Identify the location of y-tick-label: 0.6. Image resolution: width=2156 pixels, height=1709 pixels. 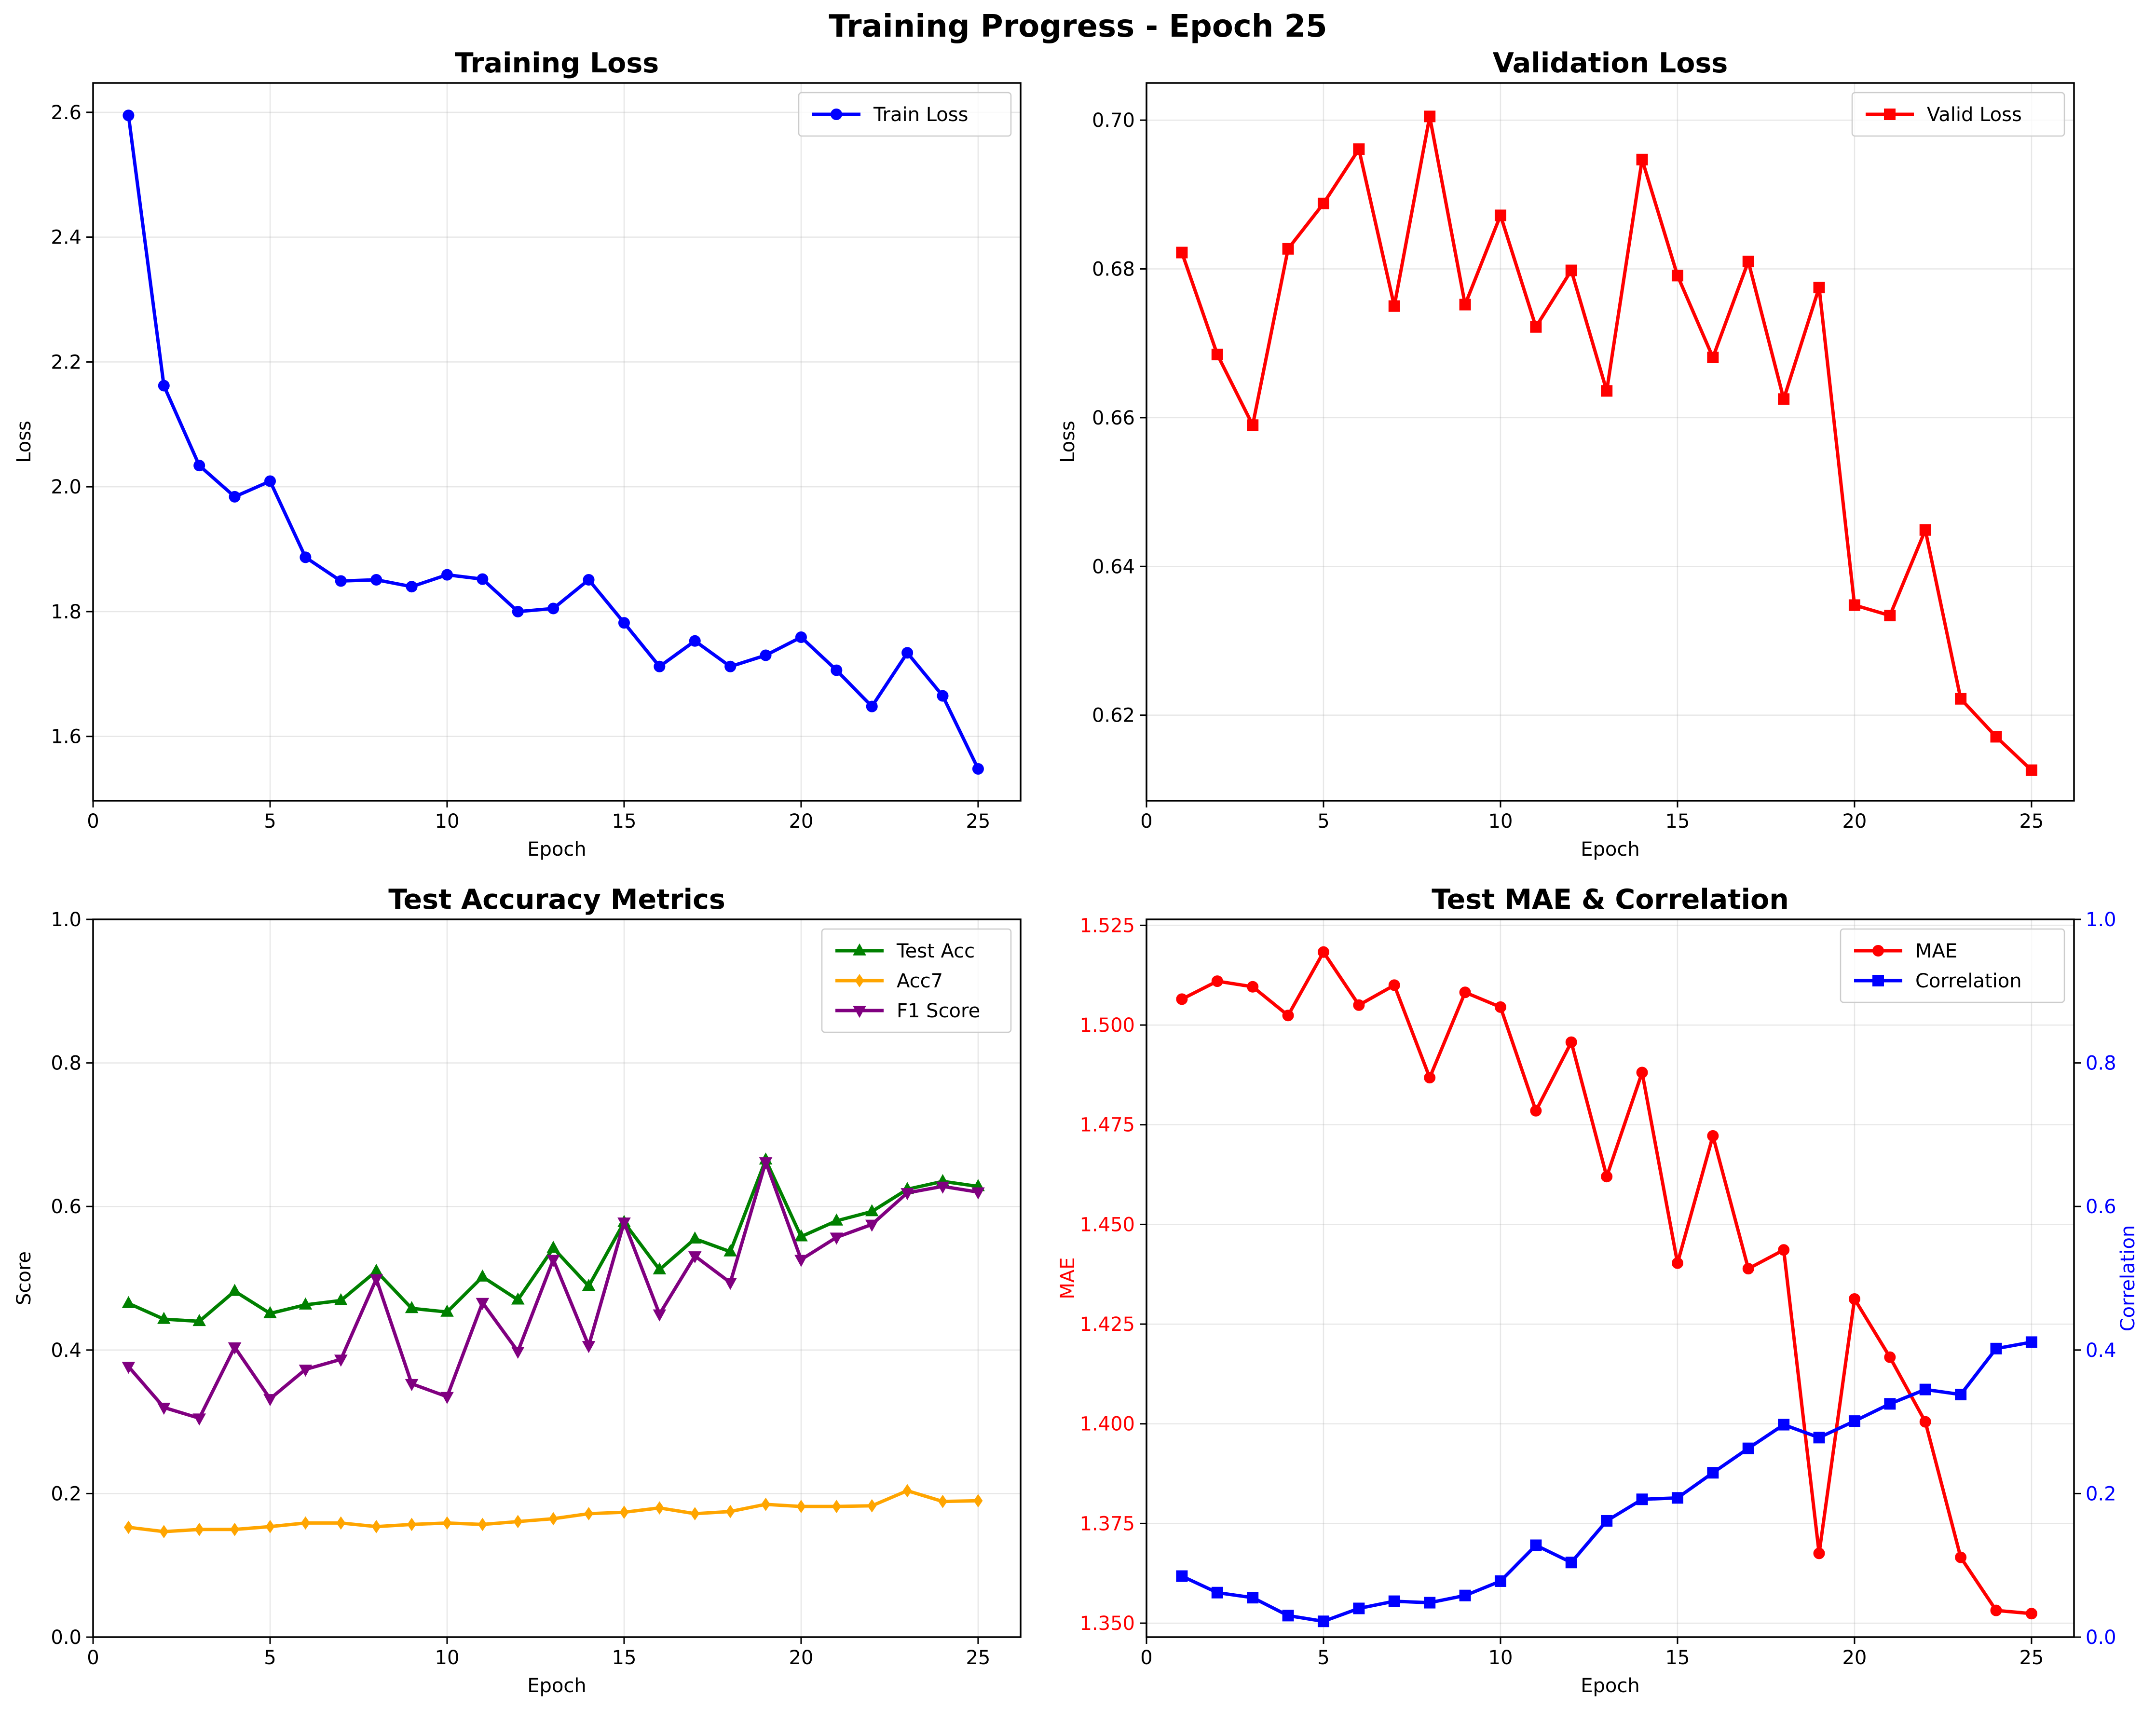
(66, 1207).